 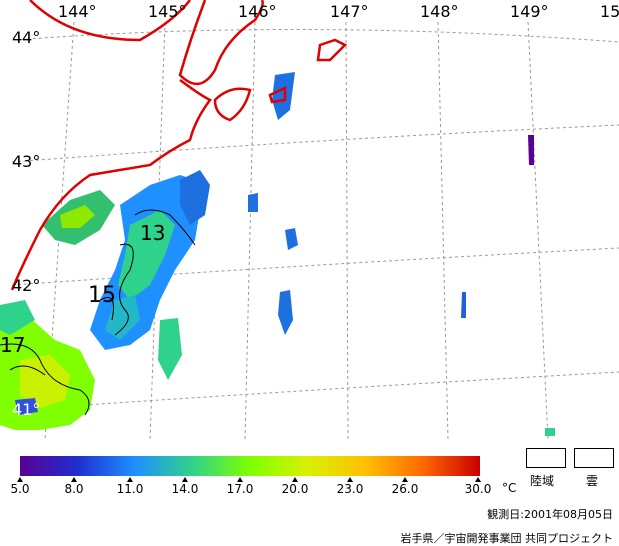 What do you see at coordinates (439, 11) in the screenshot?
I see `longitude-label-148: 148°` at bounding box center [439, 11].